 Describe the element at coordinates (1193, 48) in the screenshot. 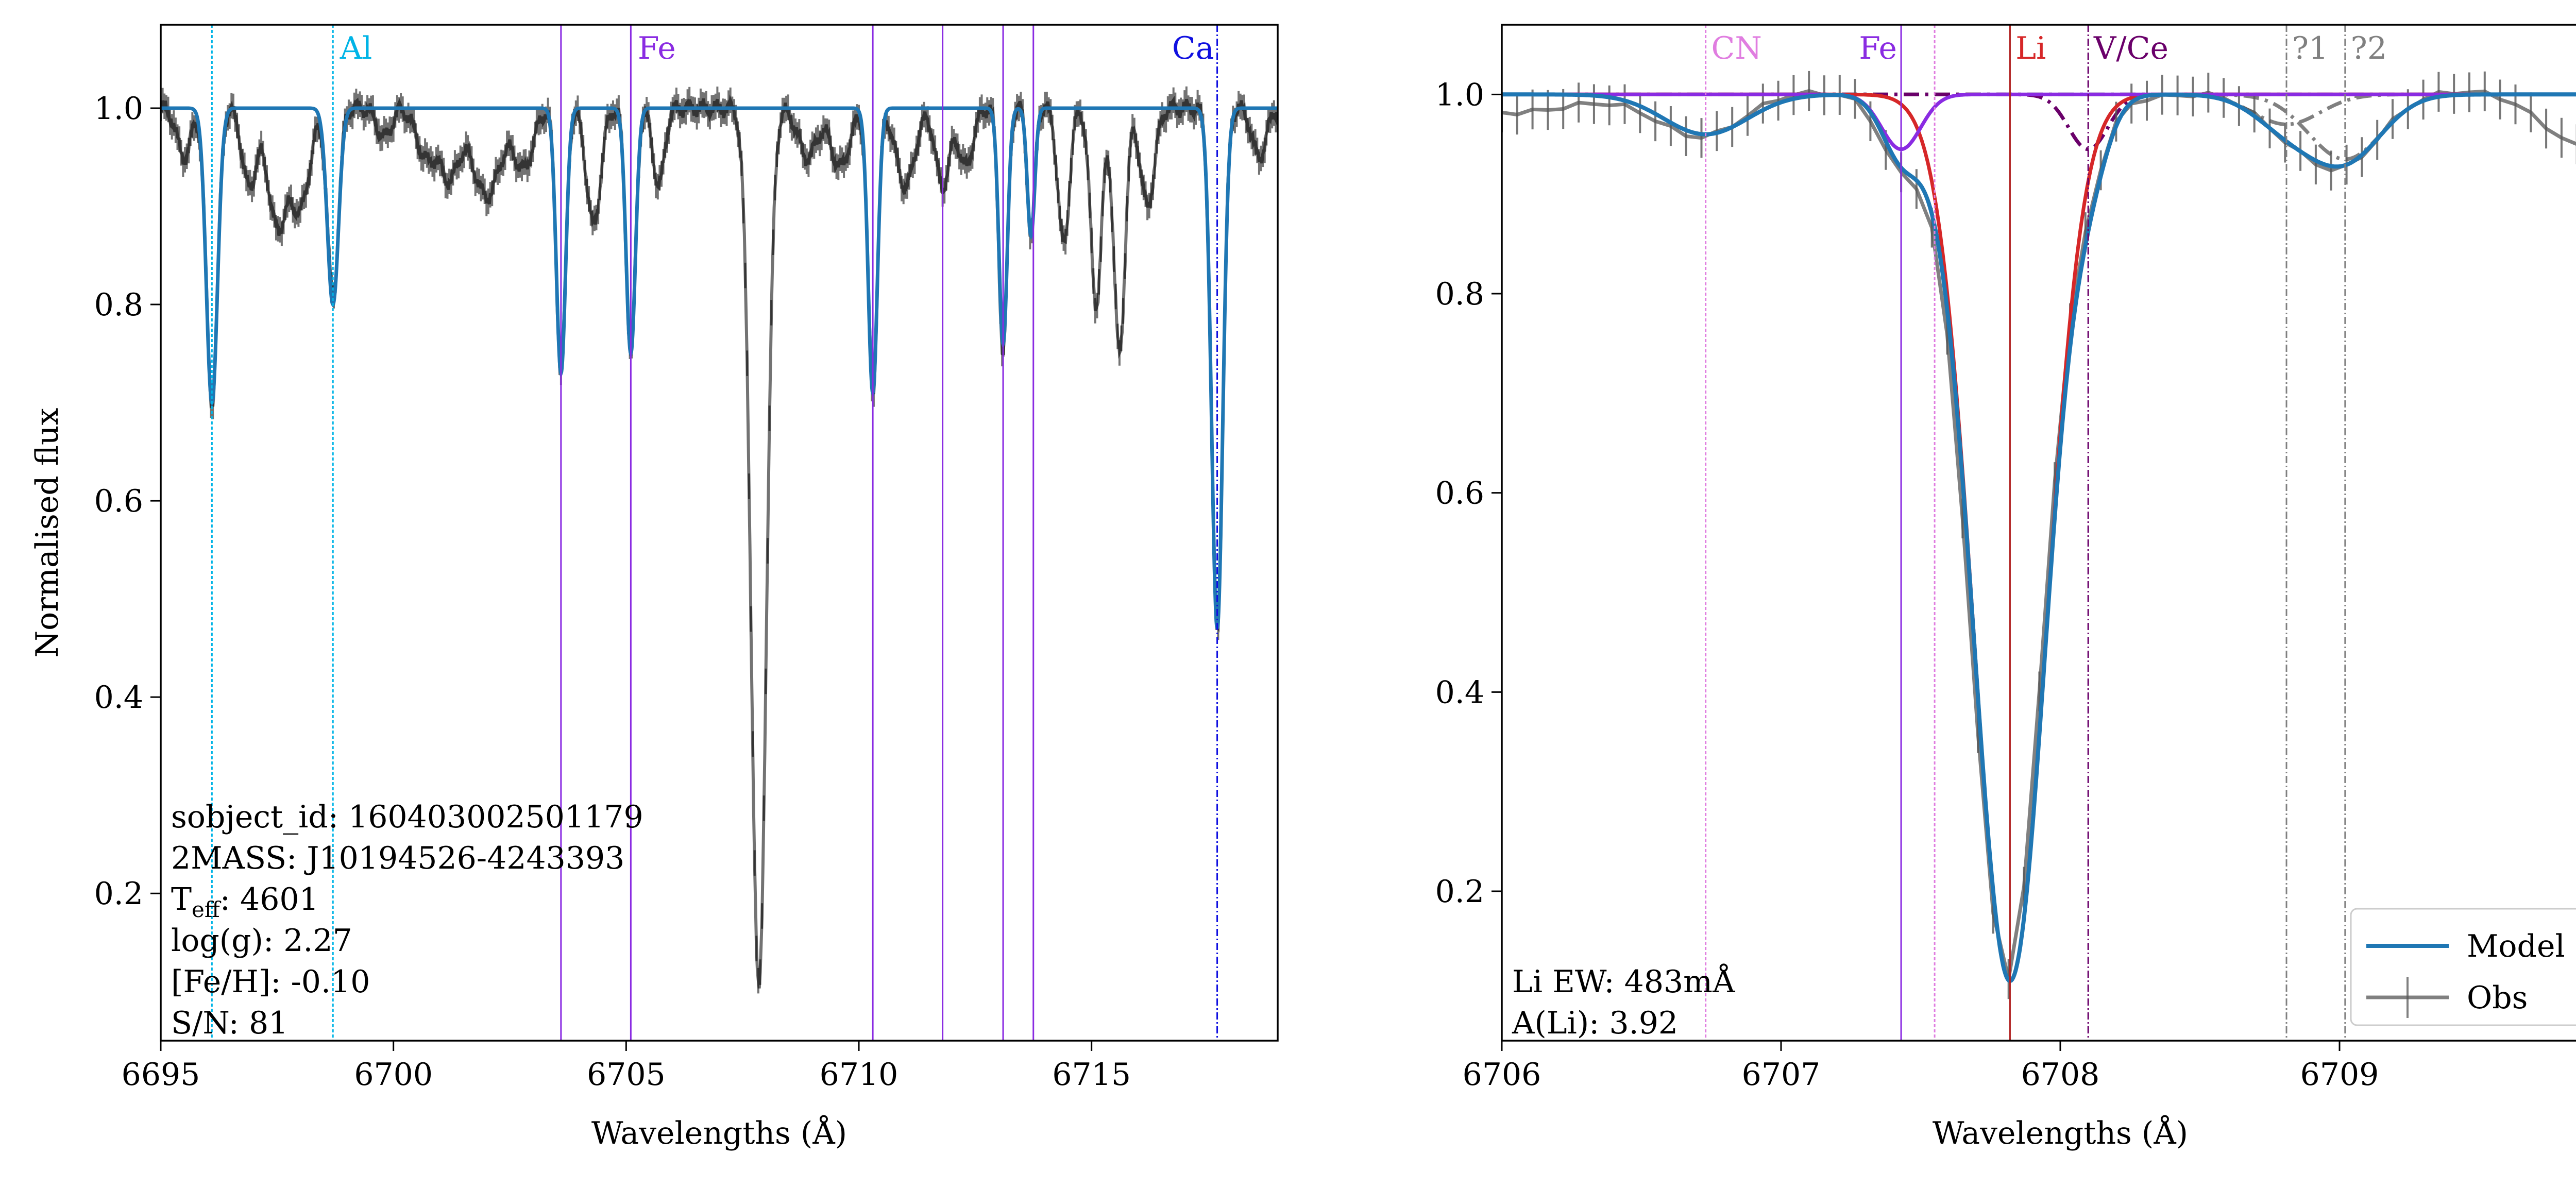

I see `element-label: Ca` at that location.